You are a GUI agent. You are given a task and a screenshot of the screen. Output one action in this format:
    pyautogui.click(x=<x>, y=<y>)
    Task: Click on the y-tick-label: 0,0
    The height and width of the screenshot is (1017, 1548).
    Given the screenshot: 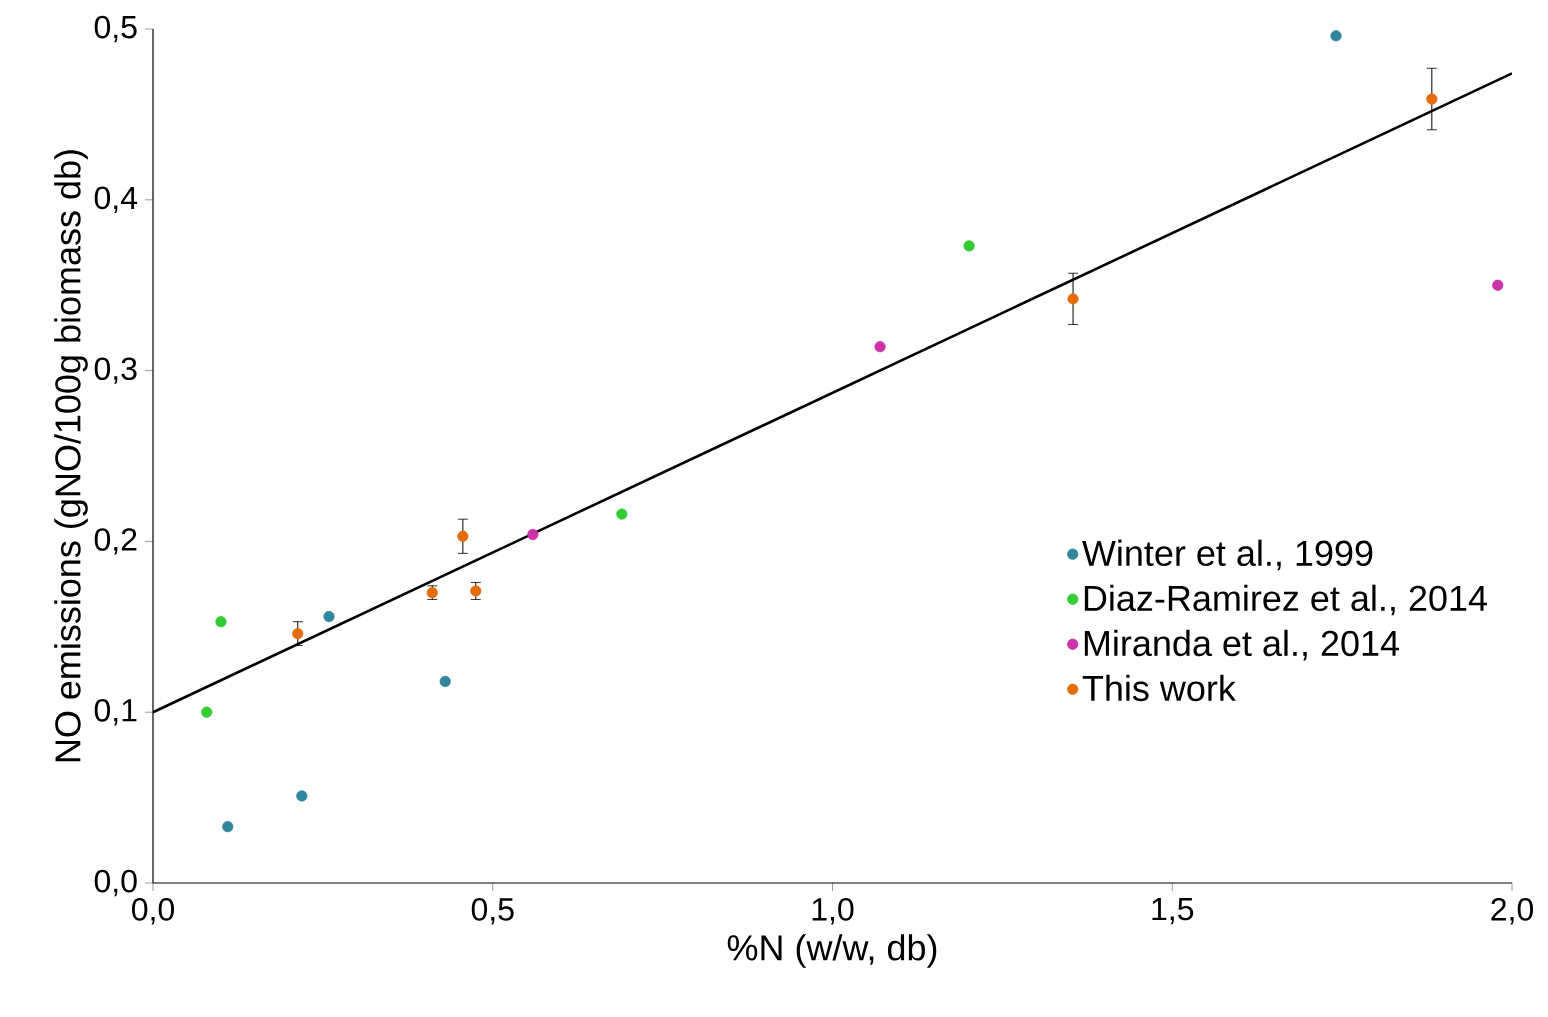 What is the action you would take?
    pyautogui.click(x=115, y=883)
    